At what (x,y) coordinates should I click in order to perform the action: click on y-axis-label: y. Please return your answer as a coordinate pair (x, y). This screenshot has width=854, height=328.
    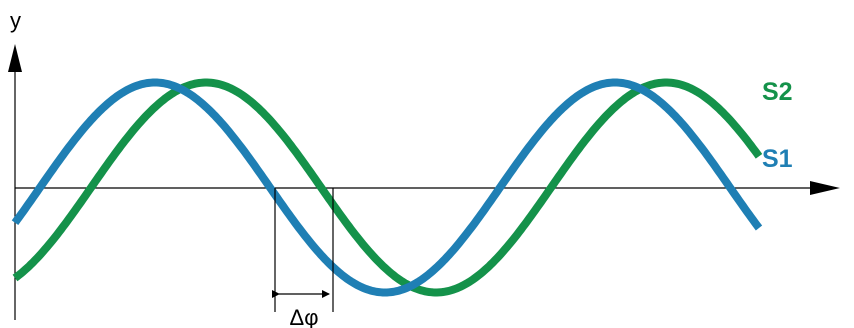
    Looking at the image, I should click on (15, 20).